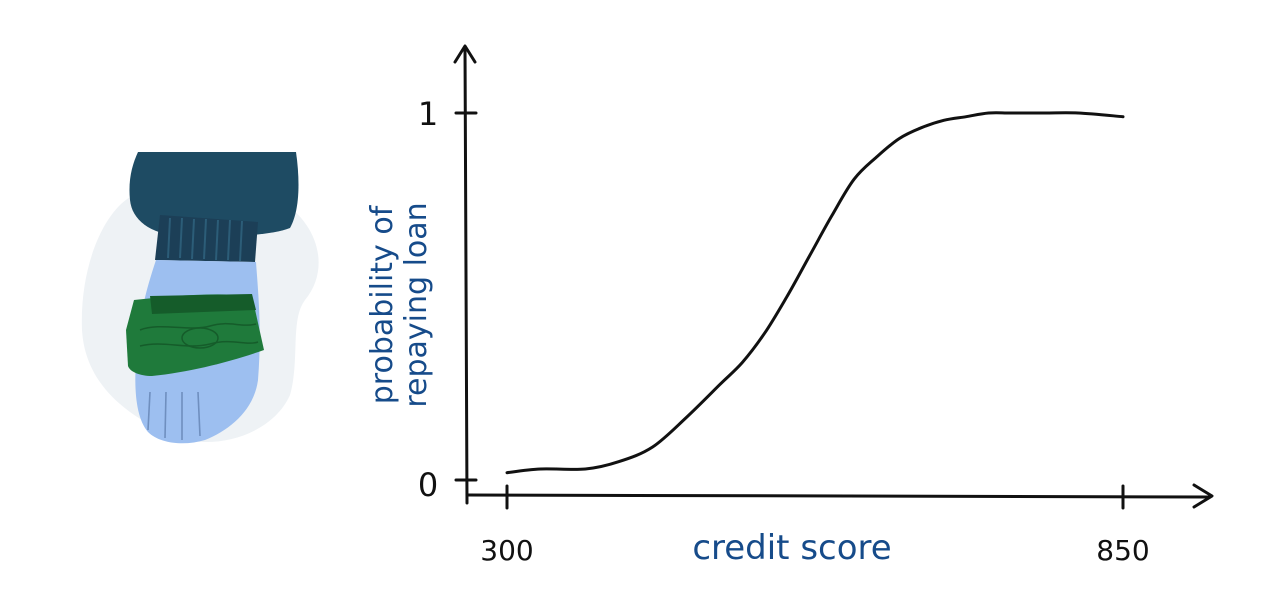 This screenshot has width=1278, height=608. What do you see at coordinates (205, 239) in the screenshot?
I see `cuff-stripes` at bounding box center [205, 239].